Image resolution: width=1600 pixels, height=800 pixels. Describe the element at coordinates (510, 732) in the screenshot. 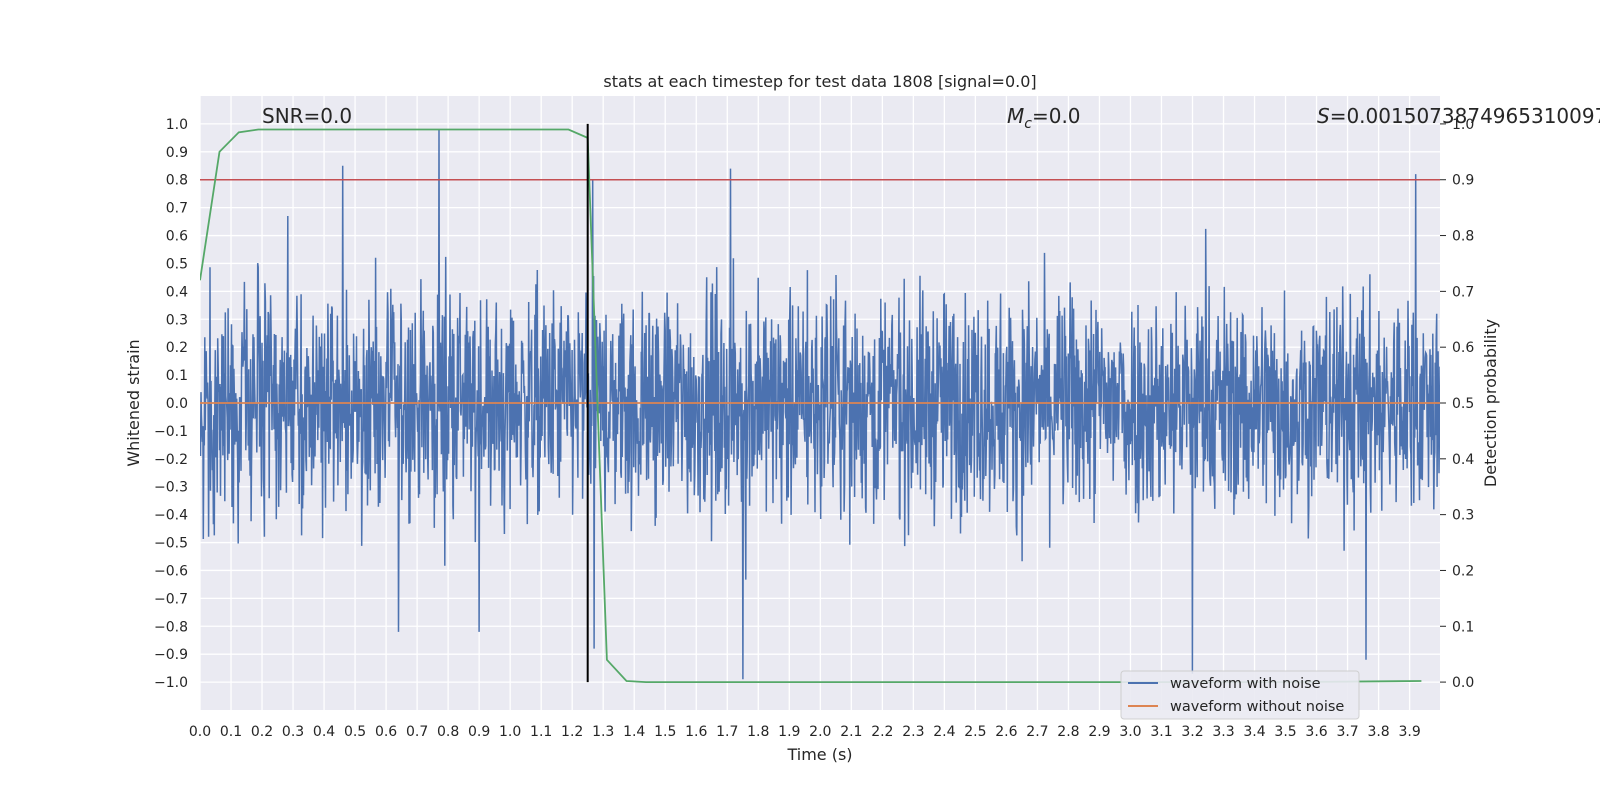

I see `x-tick-label: 1.0` at that location.